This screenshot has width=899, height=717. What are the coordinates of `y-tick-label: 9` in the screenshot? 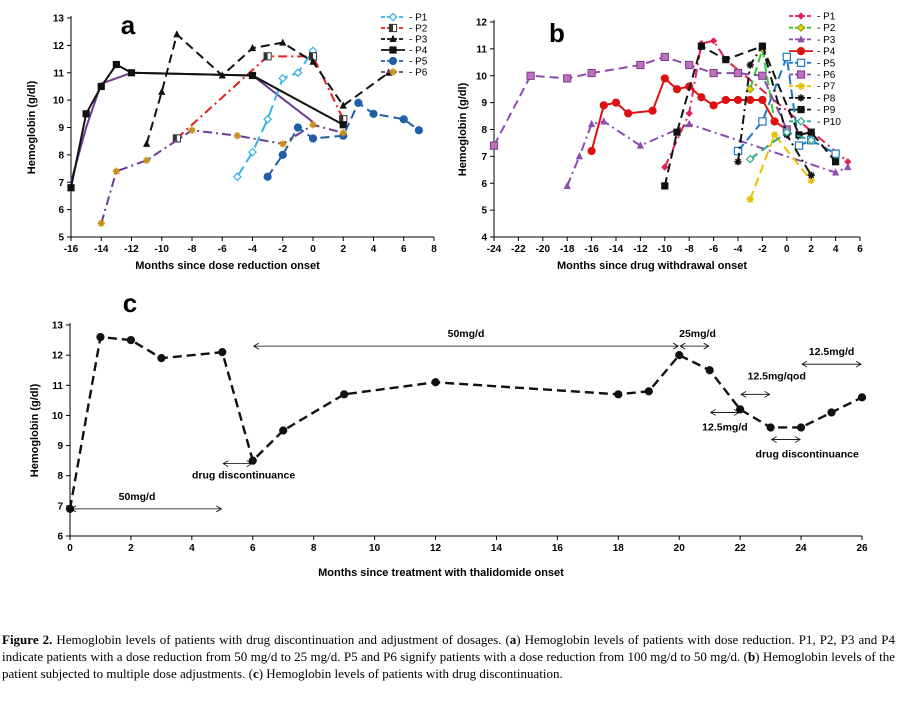 It's located at (60, 446).